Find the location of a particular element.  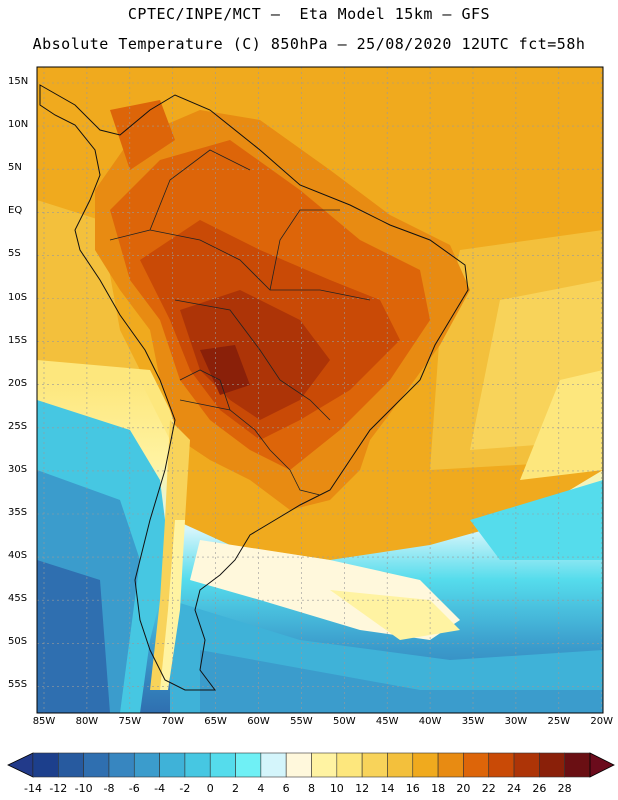

colorbar-tick-label: 20 is located at coordinates (463, 788).